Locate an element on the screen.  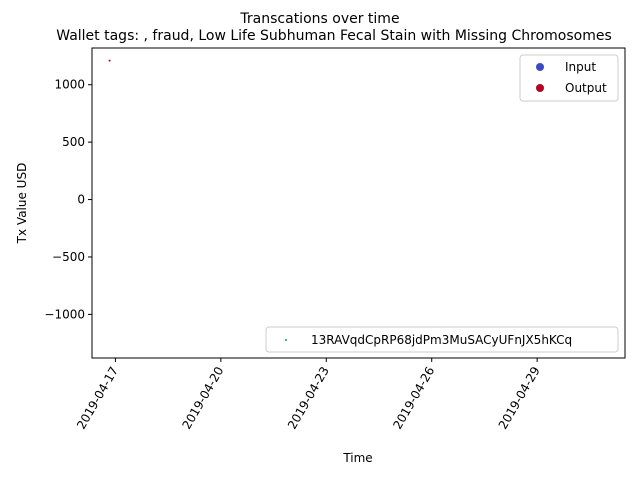
y-tick-label: 500 is located at coordinates (73, 142).